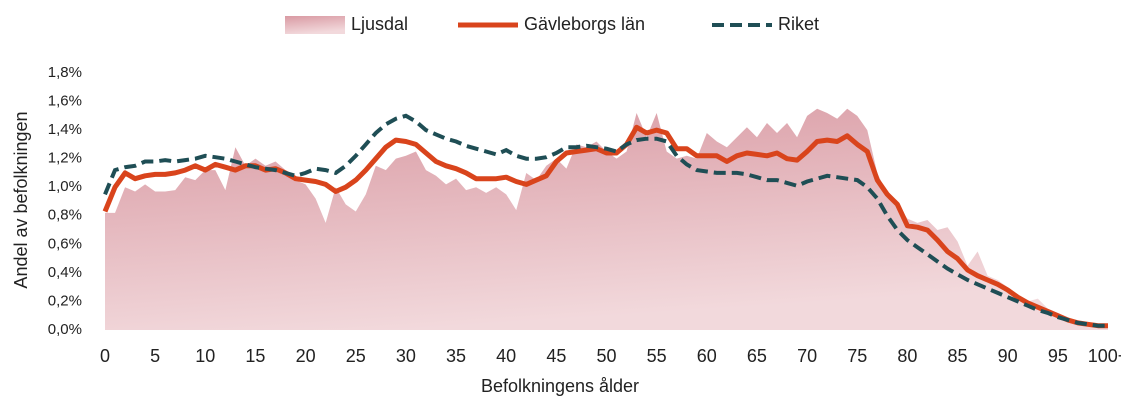 This screenshot has height=405, width=1121. Describe the element at coordinates (65, 272) in the screenshot. I see `y-tick-label: 0,4%` at that location.